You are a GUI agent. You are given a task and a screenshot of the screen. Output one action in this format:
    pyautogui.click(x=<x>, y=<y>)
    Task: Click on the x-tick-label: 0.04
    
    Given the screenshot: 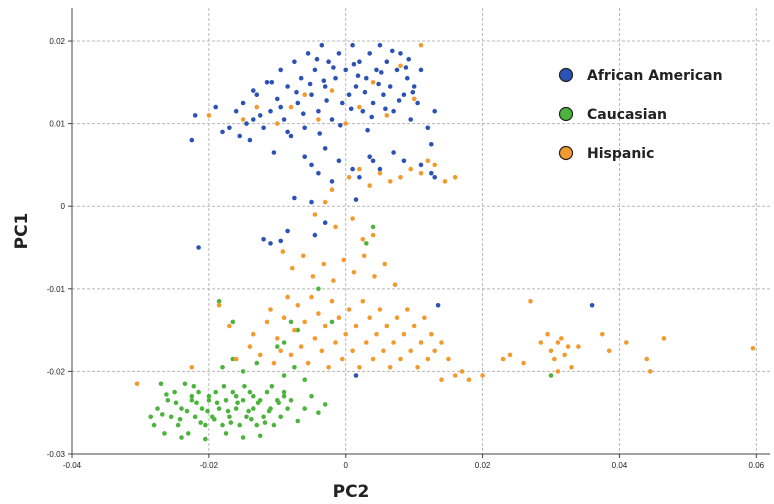 What is the action you would take?
    pyautogui.click(x=620, y=465)
    